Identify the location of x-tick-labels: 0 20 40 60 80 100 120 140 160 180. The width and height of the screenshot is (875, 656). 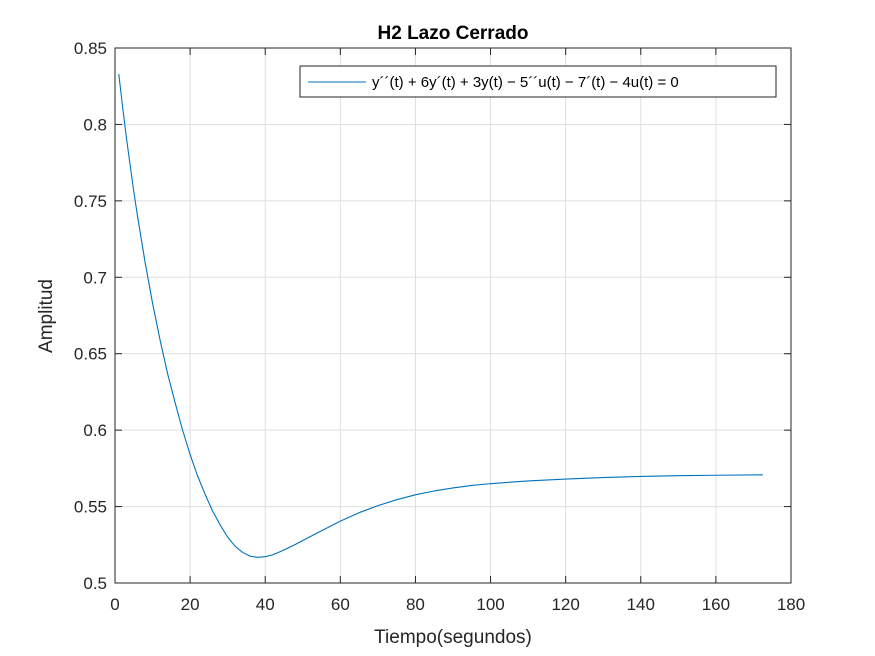
(457, 604).